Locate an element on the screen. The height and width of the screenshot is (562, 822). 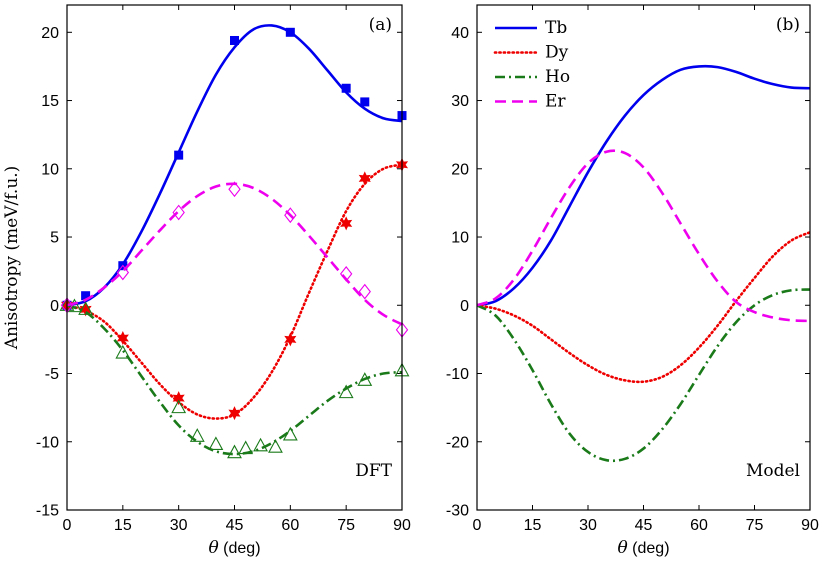
legend: Tb Dy Ho Er is located at coordinates (531, 65).